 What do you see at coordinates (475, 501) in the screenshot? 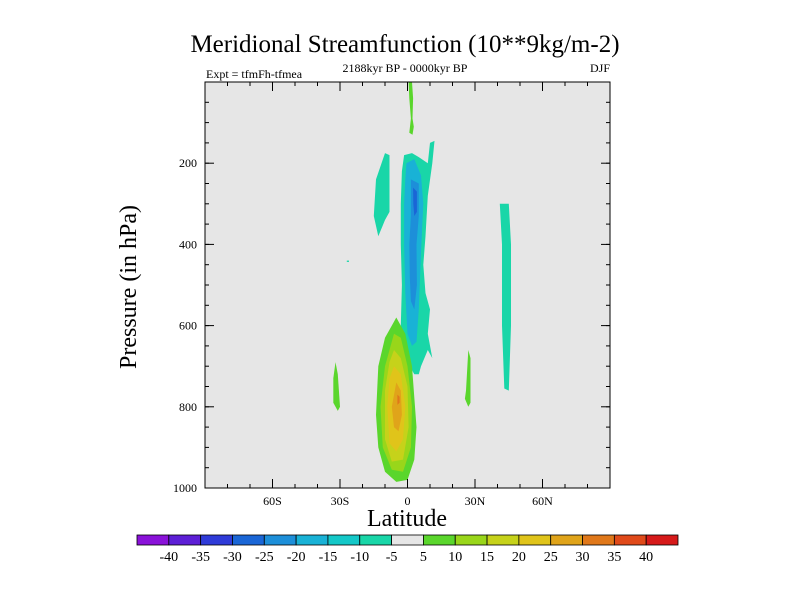
I see `x-tick-label: 30N` at bounding box center [475, 501].